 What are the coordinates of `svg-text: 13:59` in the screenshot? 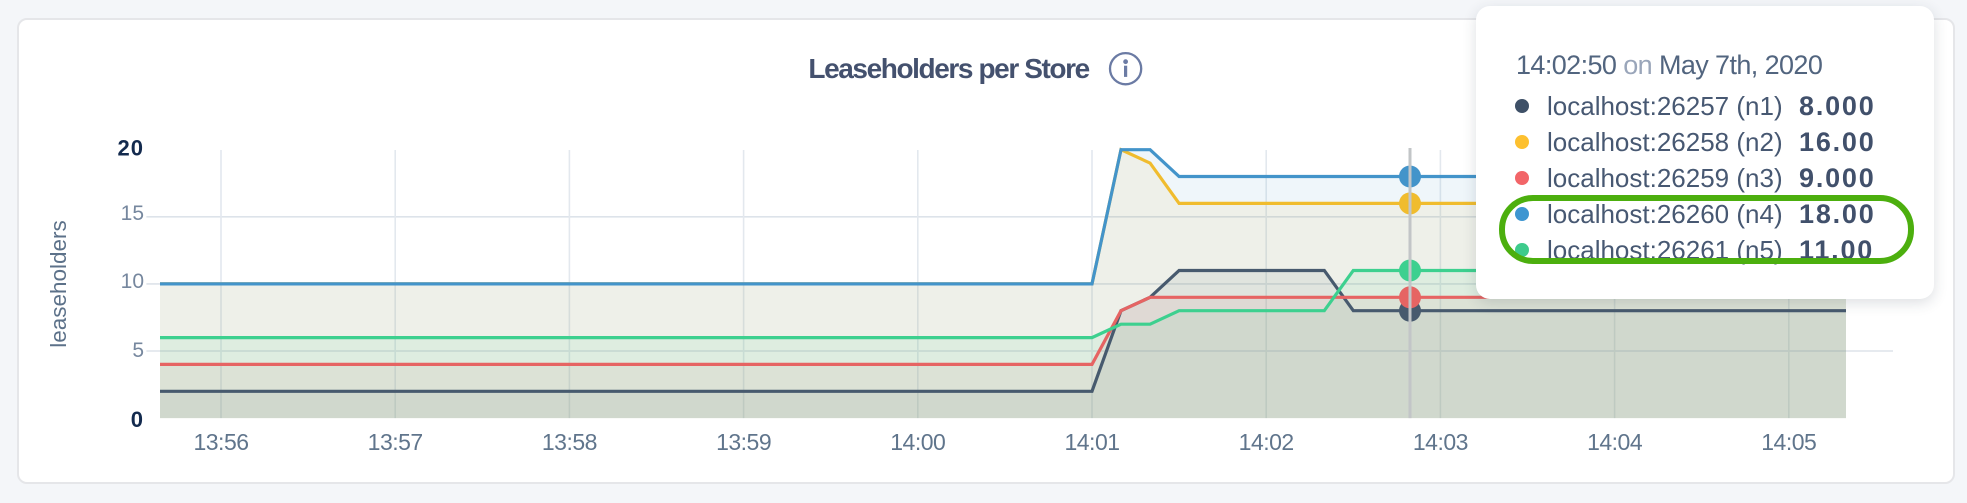 It's located at (743, 442).